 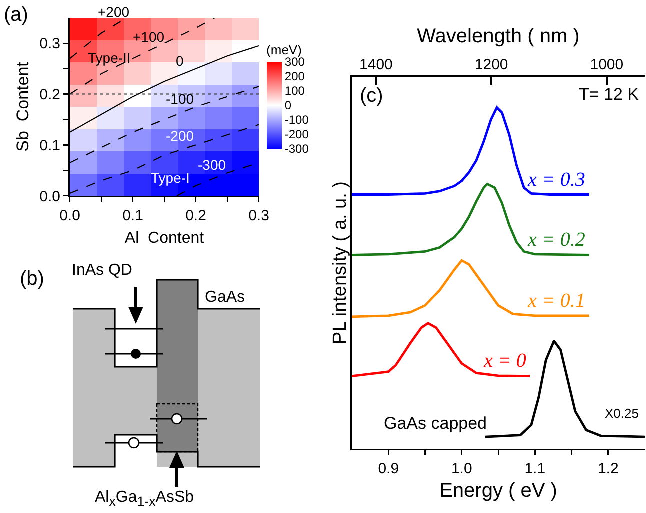 I want to click on x-tick-label: 0.2, so click(x=196, y=216).